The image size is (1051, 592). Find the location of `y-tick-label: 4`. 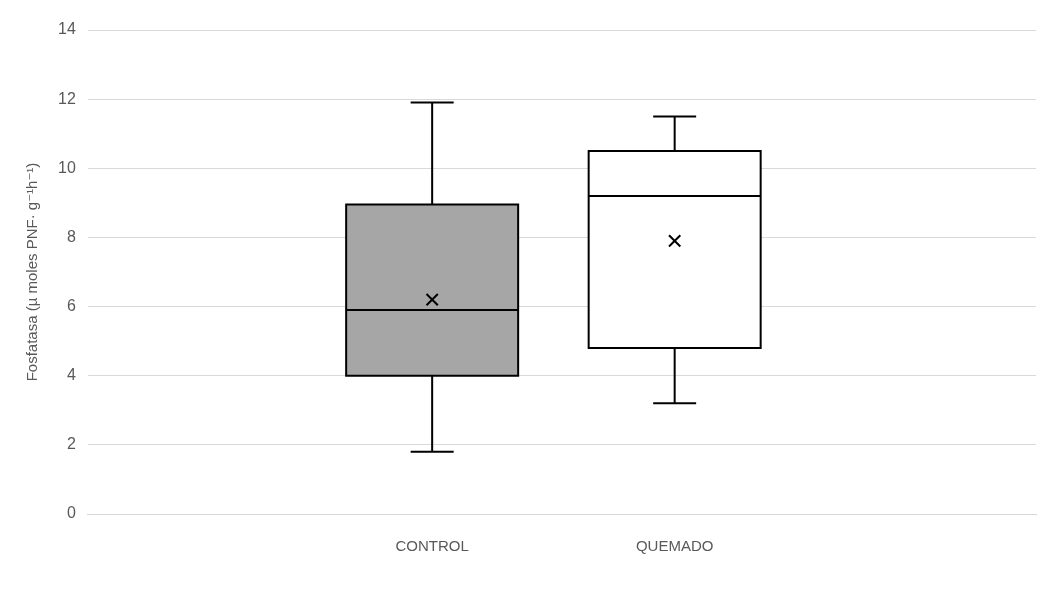

y-tick-label: 4 is located at coordinates (71, 375).